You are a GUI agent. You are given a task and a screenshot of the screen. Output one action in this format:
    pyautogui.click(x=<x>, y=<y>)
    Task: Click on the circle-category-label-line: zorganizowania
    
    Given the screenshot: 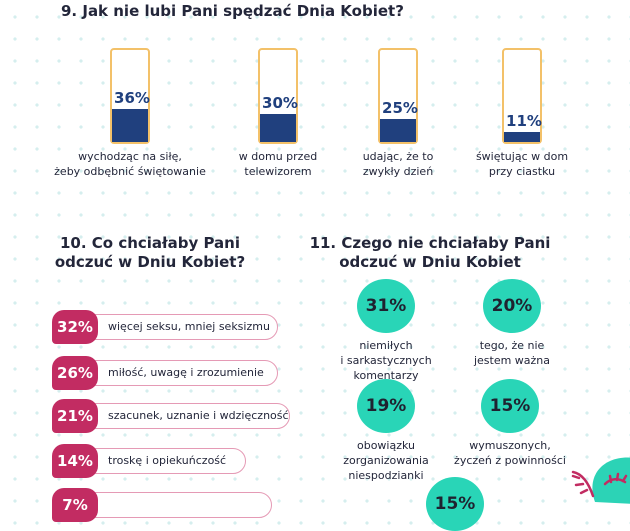 What is the action you would take?
    pyautogui.click(x=386, y=460)
    